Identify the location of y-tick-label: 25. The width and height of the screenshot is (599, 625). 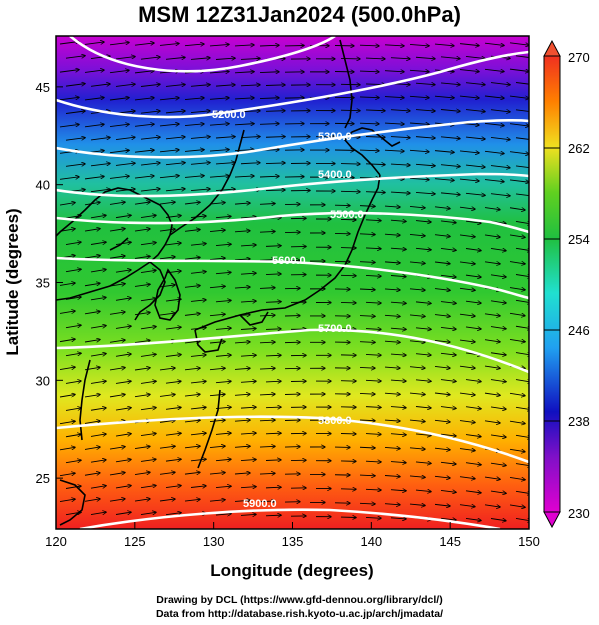
(43, 478).